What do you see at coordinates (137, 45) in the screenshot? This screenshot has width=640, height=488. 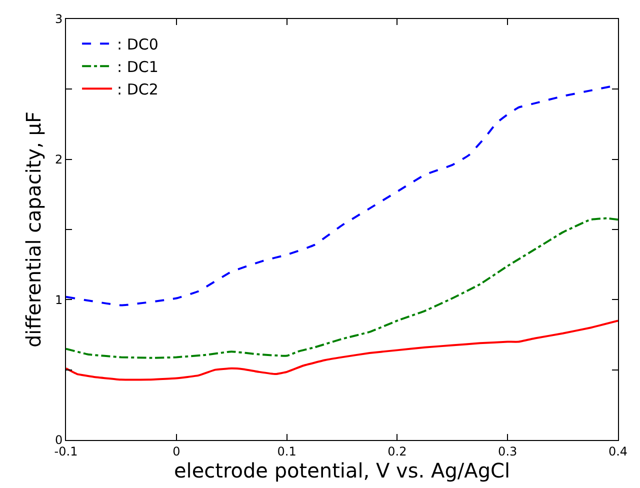 I see `legend-label: : DC0` at bounding box center [137, 45].